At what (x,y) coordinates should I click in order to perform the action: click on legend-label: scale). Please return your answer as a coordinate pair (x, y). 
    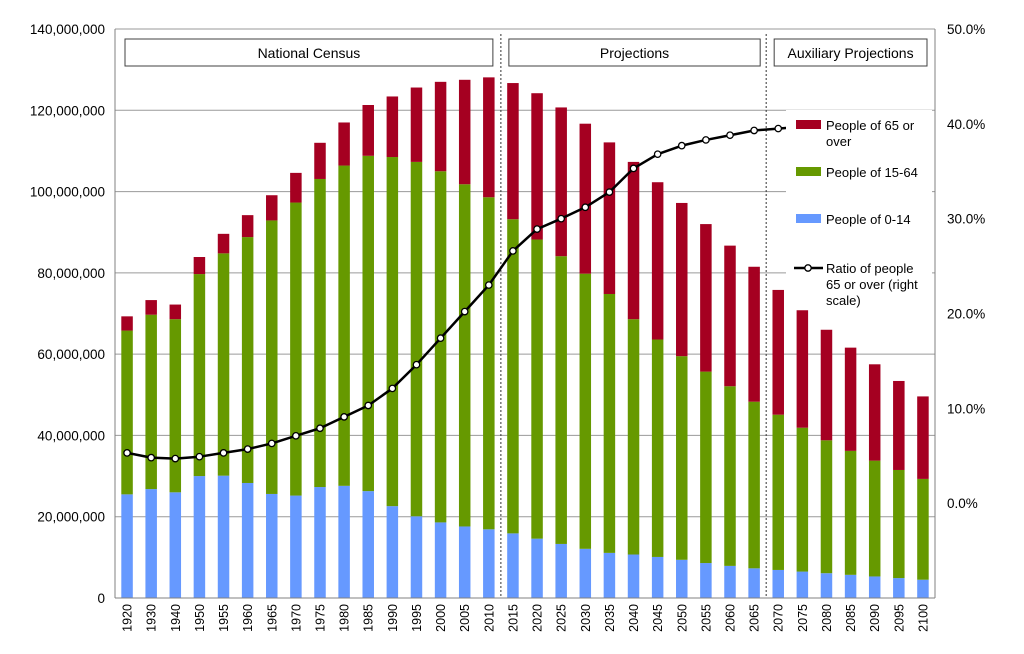
    Looking at the image, I should click on (843, 300).